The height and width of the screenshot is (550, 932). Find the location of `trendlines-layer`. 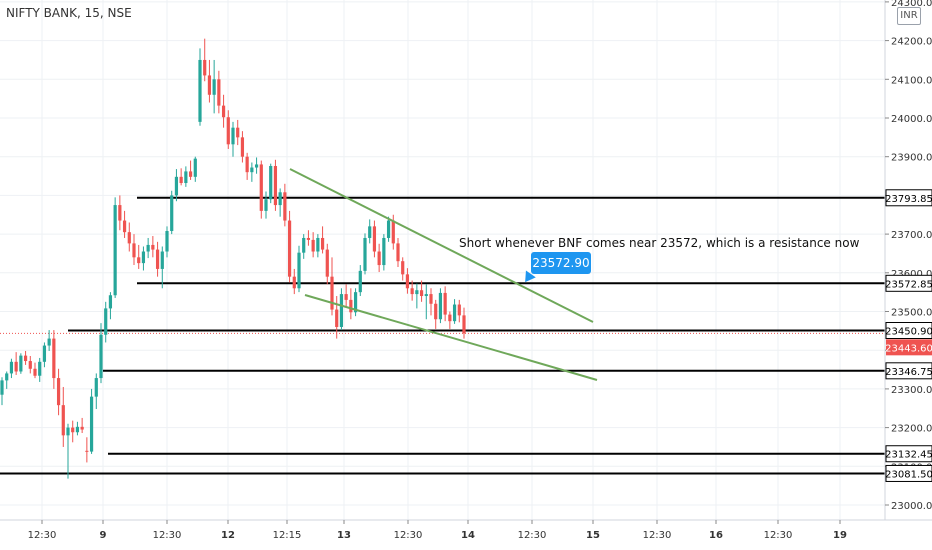

trendlines-layer is located at coordinates (443, 274).